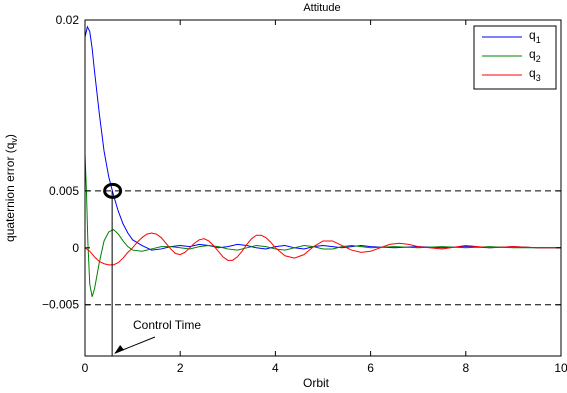 This screenshot has height=393, width=567. Describe the element at coordinates (60, 305) in the screenshot. I see `y-tick-label: −0.005` at that location.